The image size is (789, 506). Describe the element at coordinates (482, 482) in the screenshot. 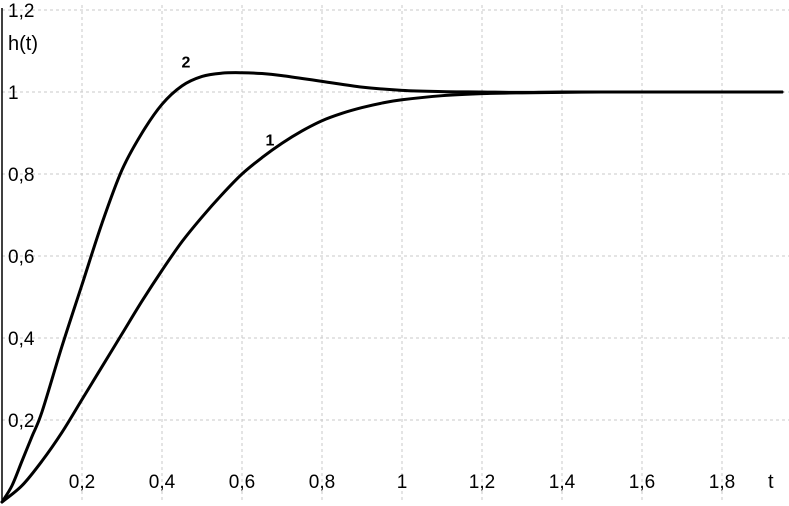

I see `x-tick-label: 1,2` at that location.